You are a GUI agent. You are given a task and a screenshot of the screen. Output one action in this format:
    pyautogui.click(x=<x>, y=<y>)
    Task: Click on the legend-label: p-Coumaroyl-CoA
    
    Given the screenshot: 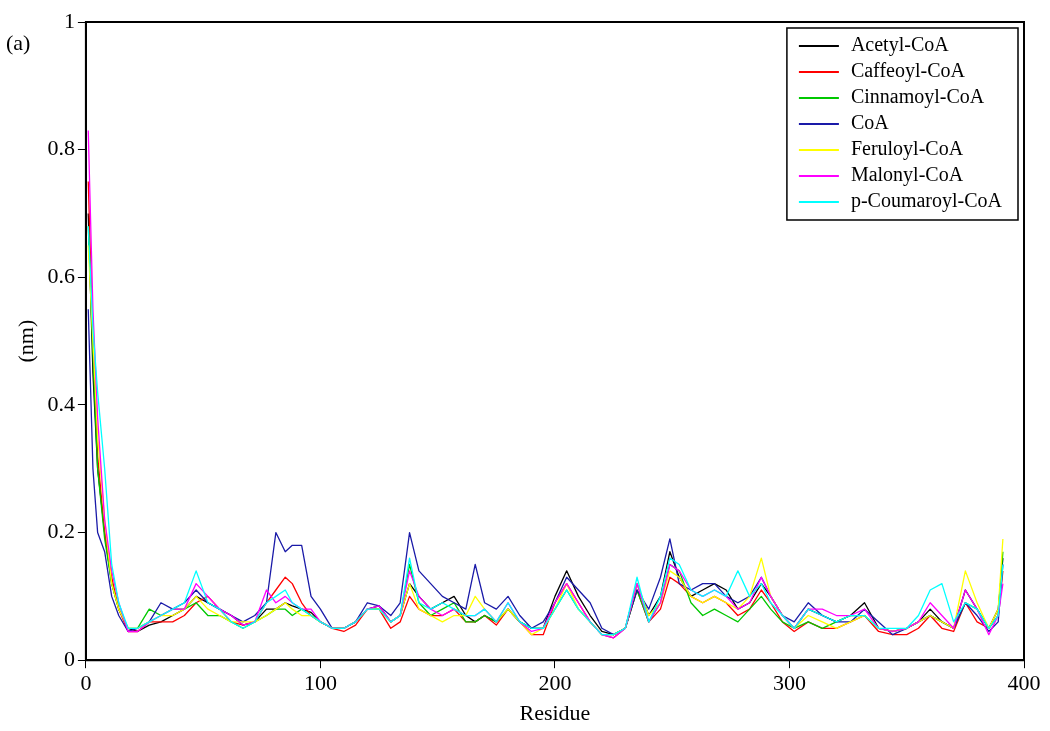 What is the action you would take?
    pyautogui.click(x=926, y=201)
    